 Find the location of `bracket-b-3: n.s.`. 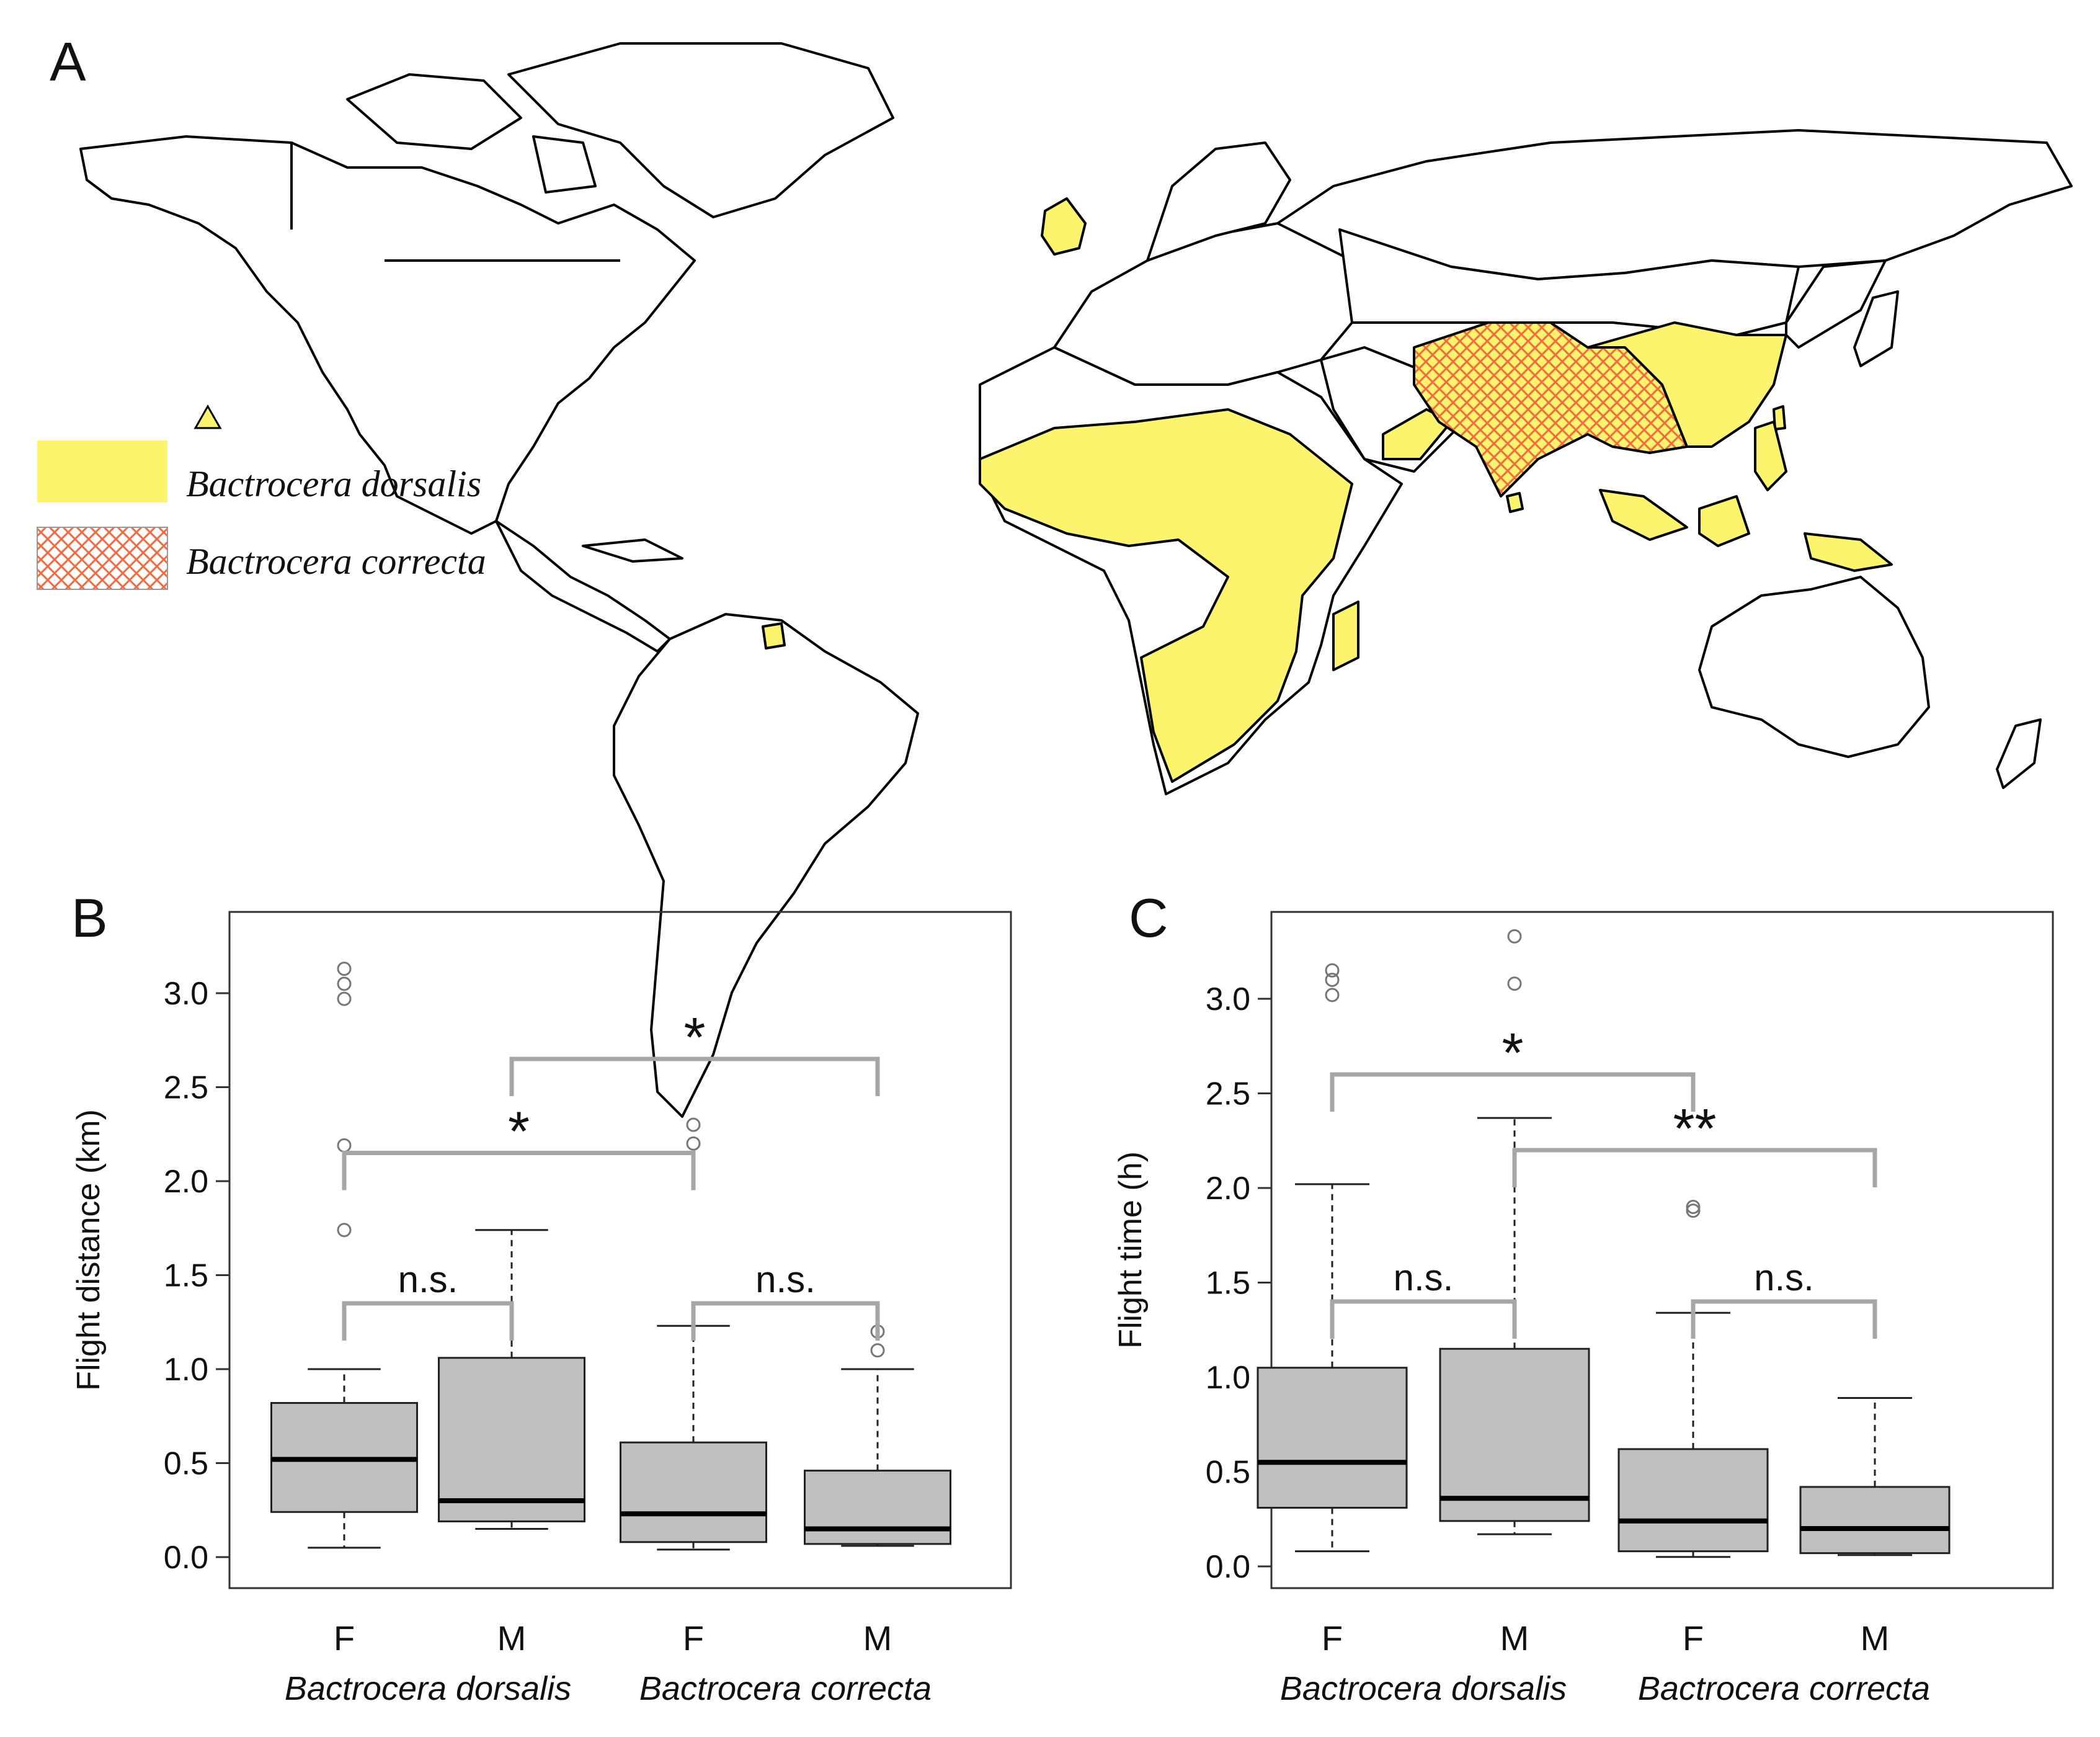

bracket-b-3: n.s. is located at coordinates (785, 1300).